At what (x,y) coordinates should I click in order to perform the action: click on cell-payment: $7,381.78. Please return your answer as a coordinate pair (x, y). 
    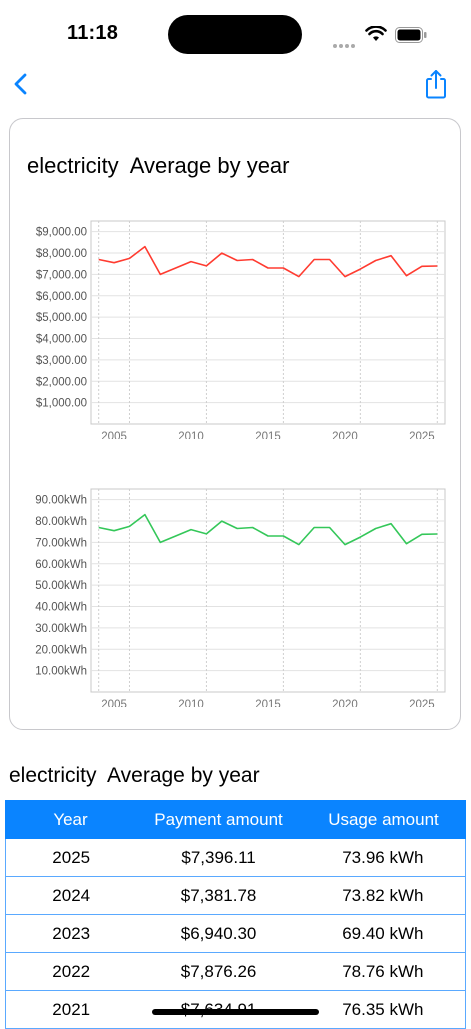
    Looking at the image, I should click on (218, 895).